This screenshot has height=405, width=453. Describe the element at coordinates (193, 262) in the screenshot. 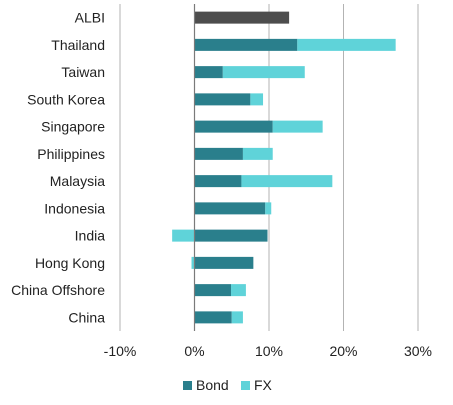

I see `bar-fx-hong-kong` at that location.